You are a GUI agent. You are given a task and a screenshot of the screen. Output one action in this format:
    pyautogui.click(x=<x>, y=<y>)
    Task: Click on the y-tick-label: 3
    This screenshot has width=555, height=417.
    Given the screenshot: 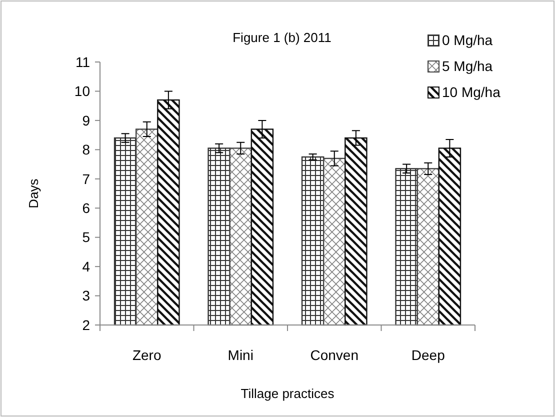 What is the action you would take?
    pyautogui.click(x=86, y=296)
    